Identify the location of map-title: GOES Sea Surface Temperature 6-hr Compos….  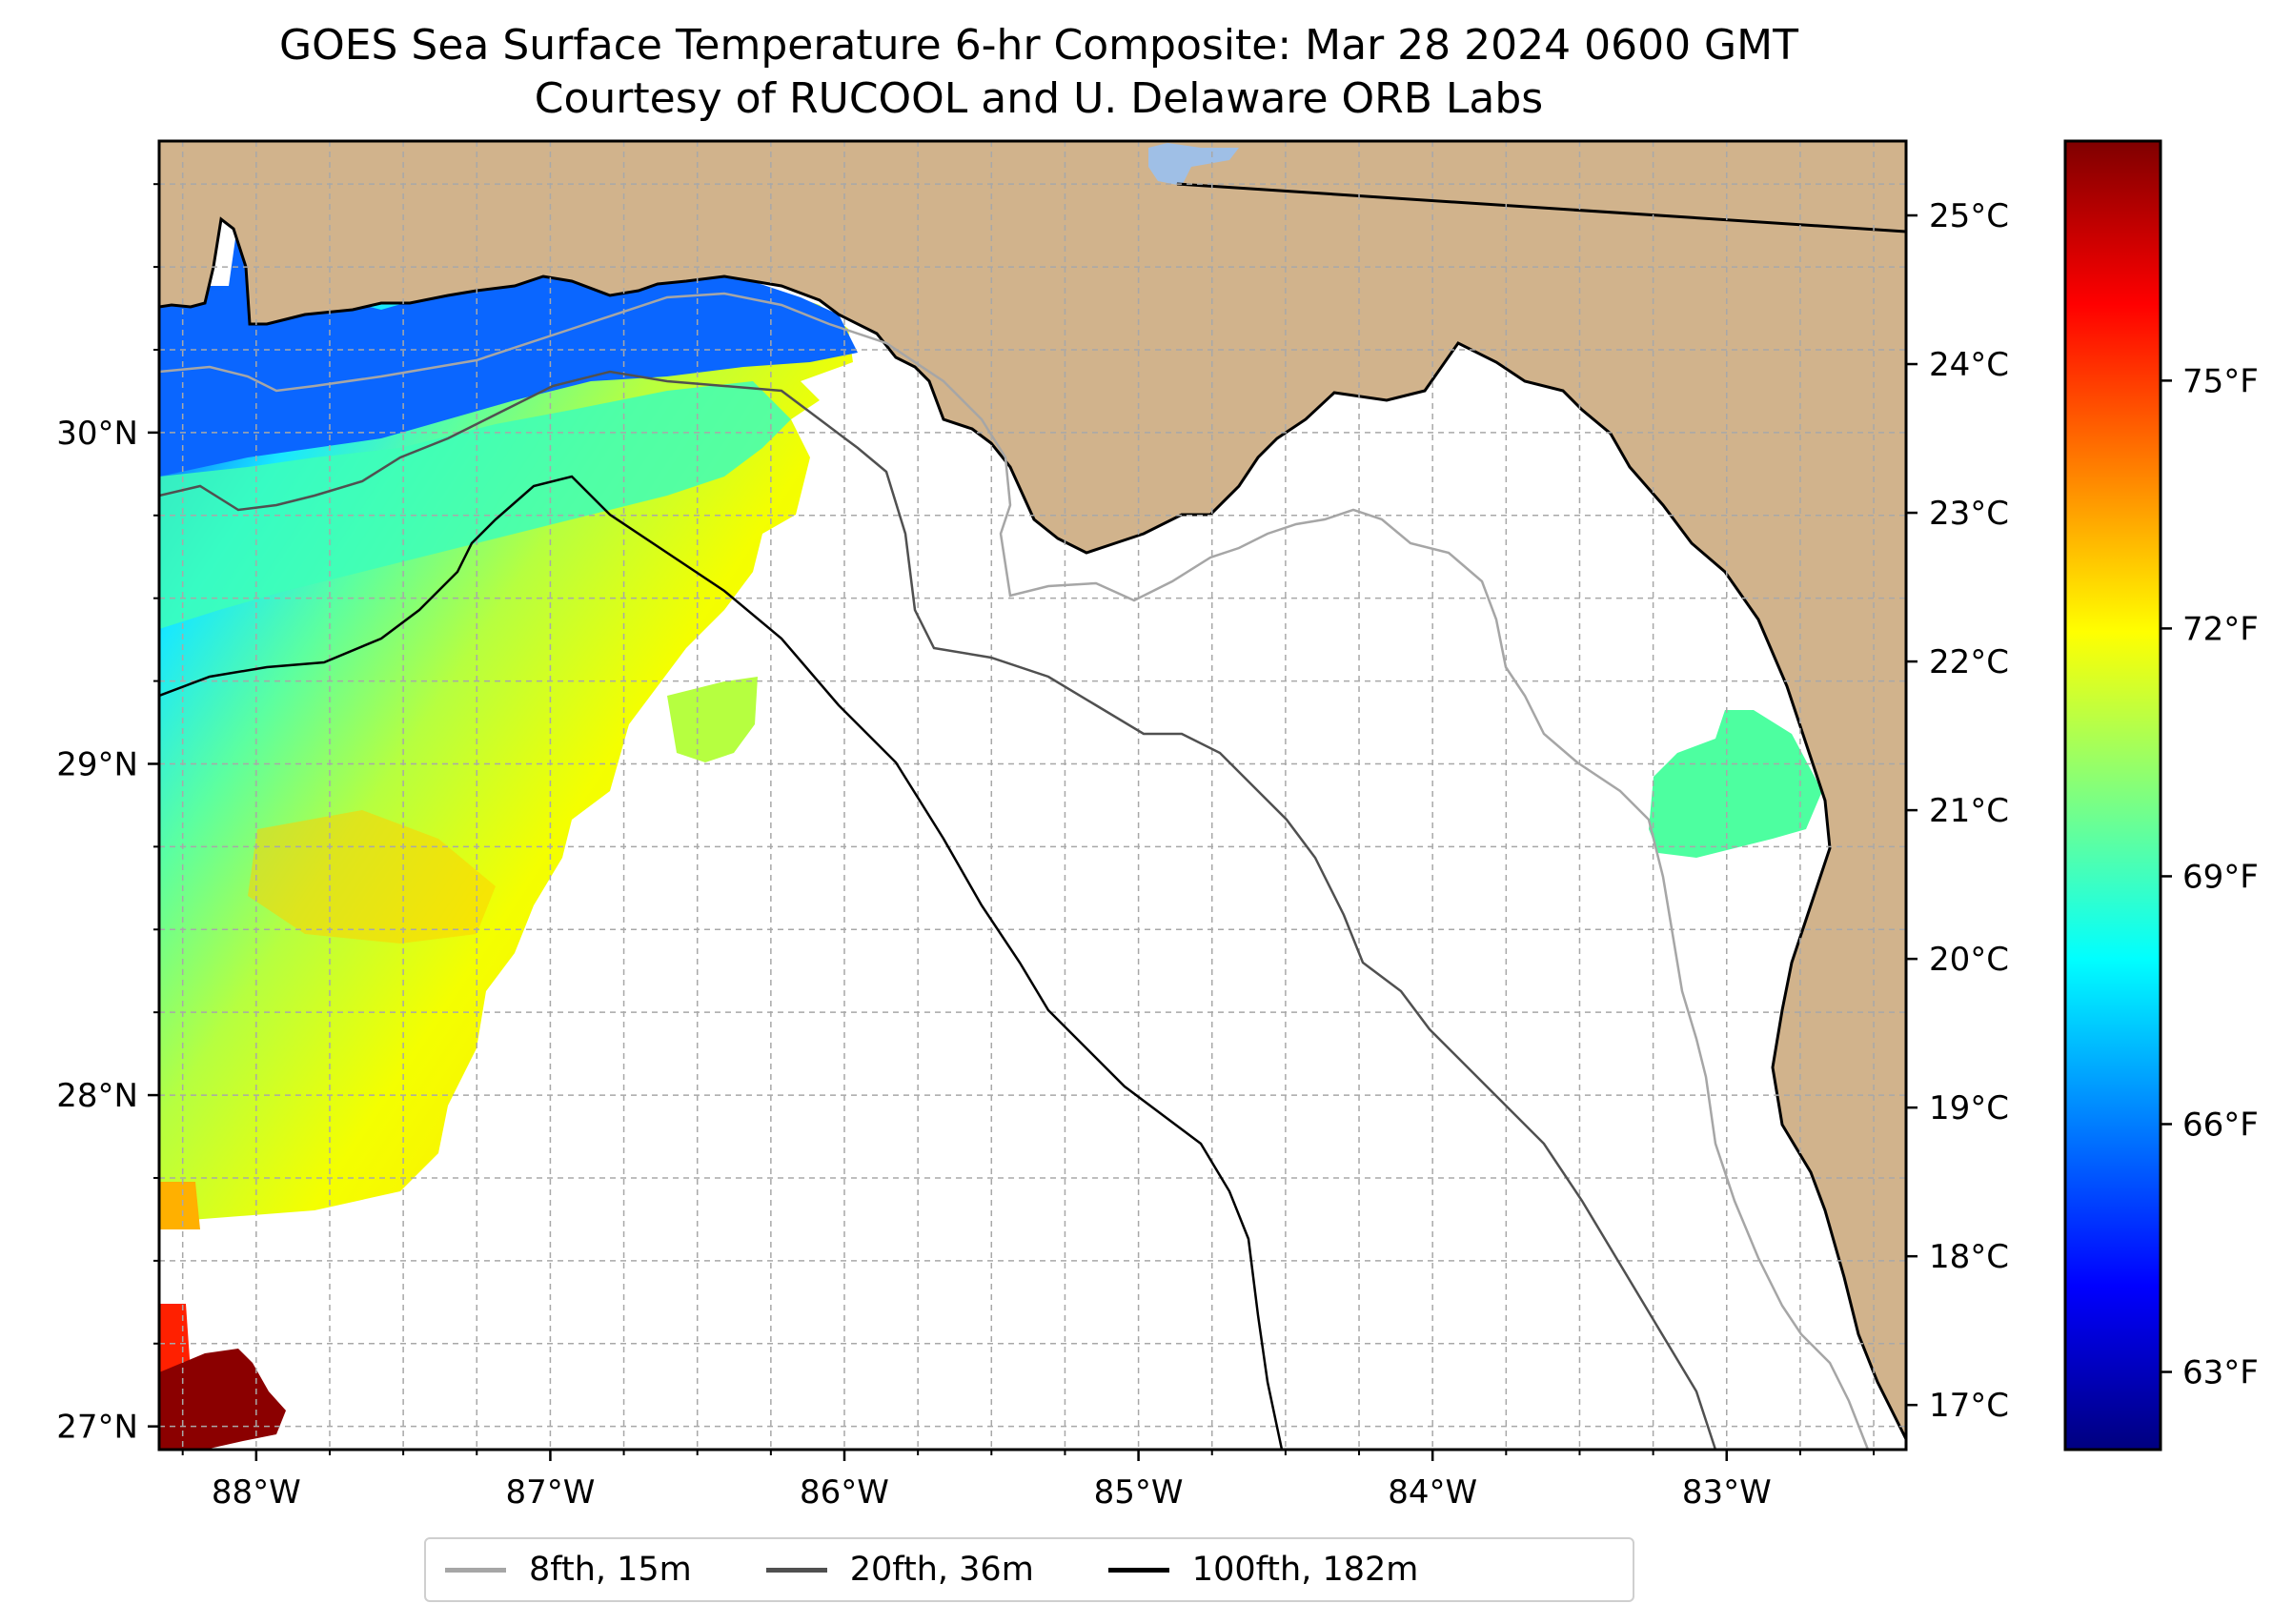
(1038, 45).